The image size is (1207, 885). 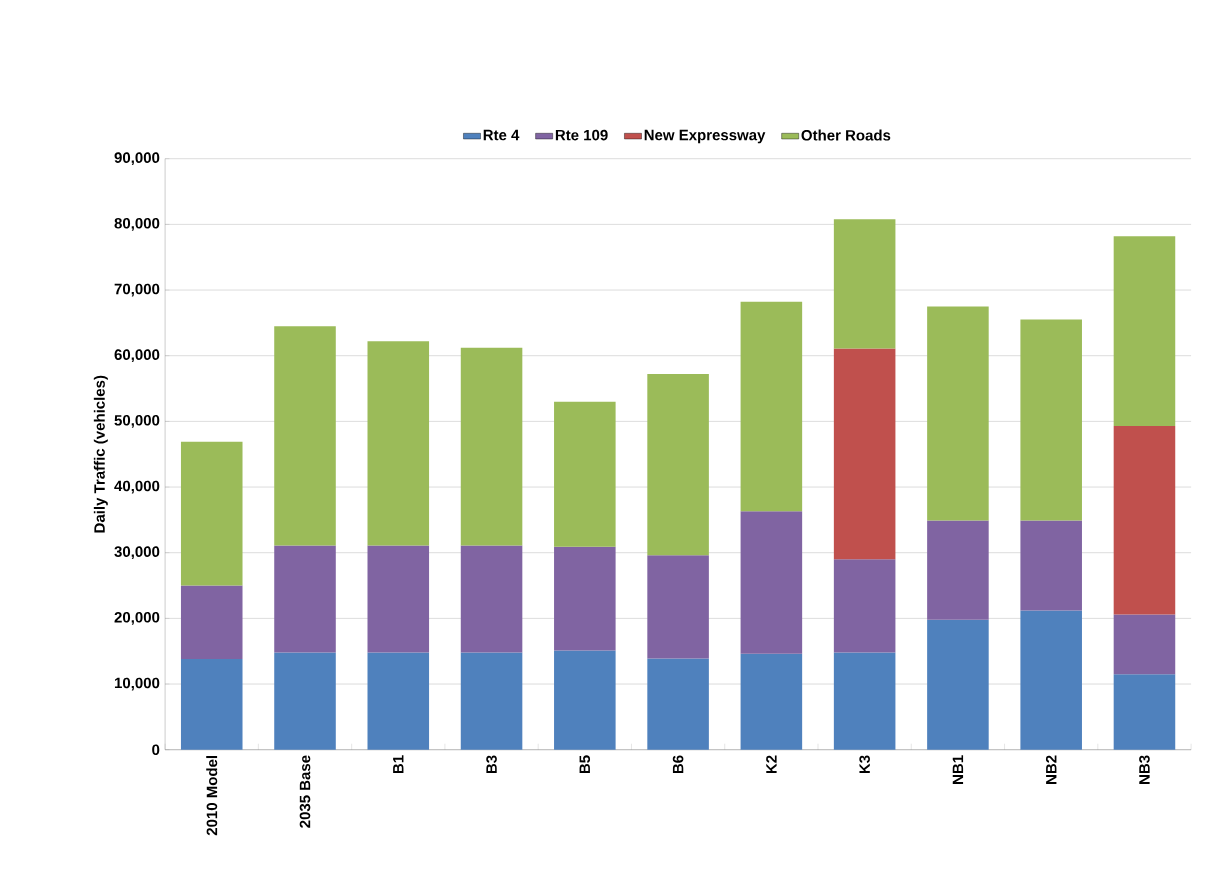 What do you see at coordinates (501, 135) in the screenshot?
I see `legend-label: Rte 4` at bounding box center [501, 135].